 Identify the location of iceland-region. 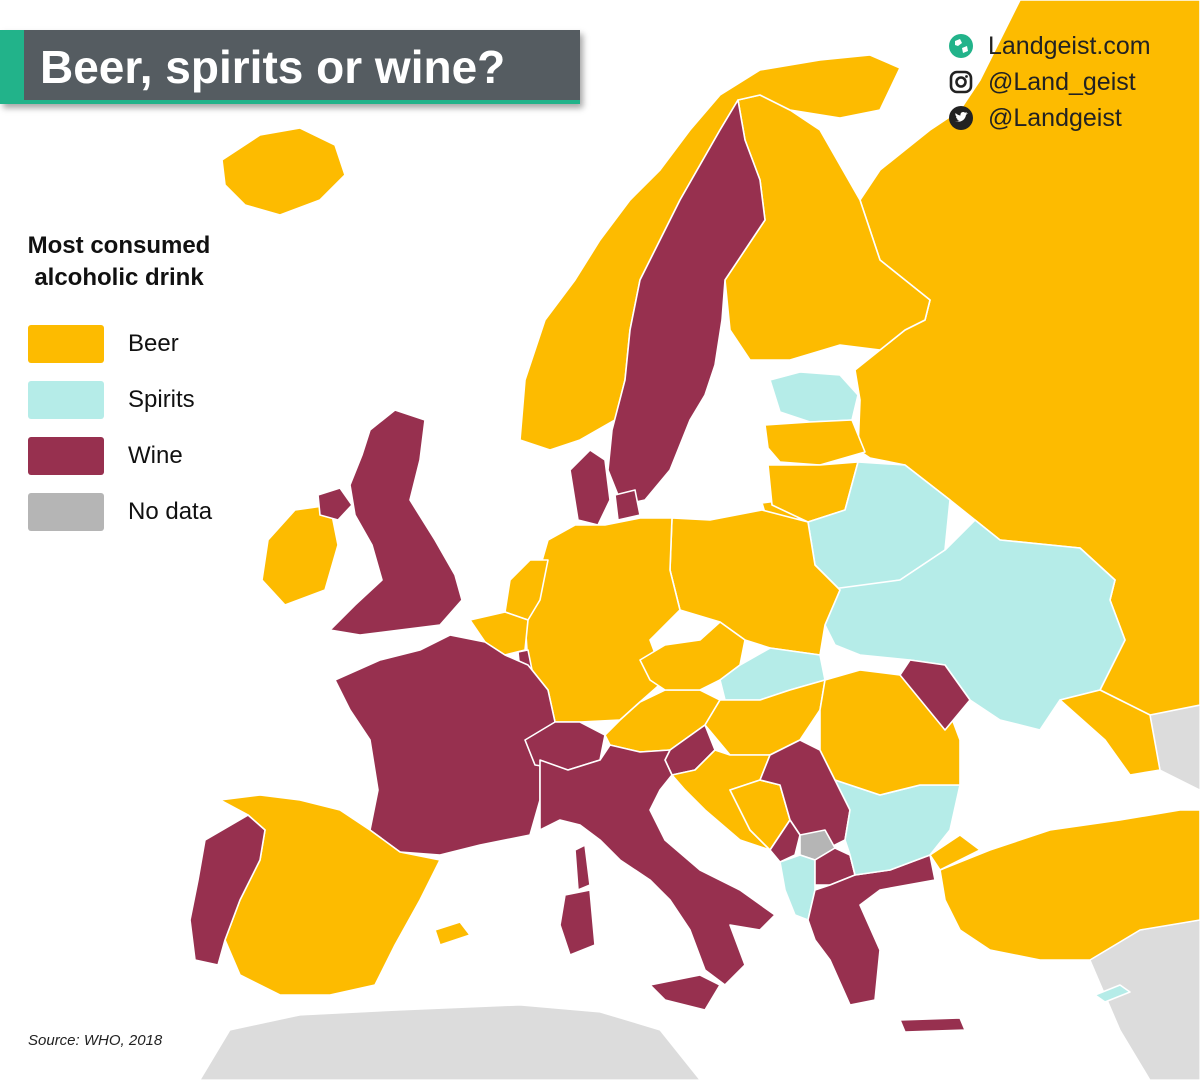
(283, 171).